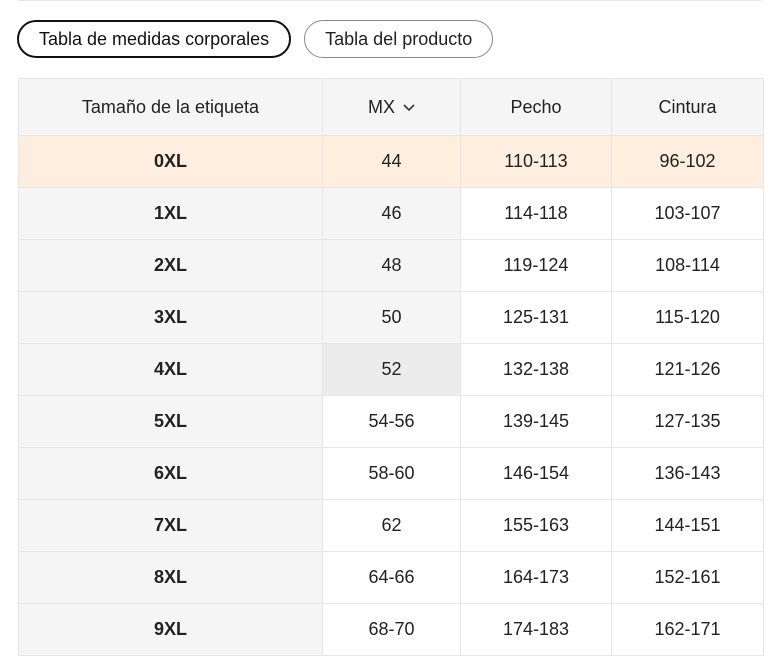  I want to click on table-cell: 155-163, so click(536, 525).